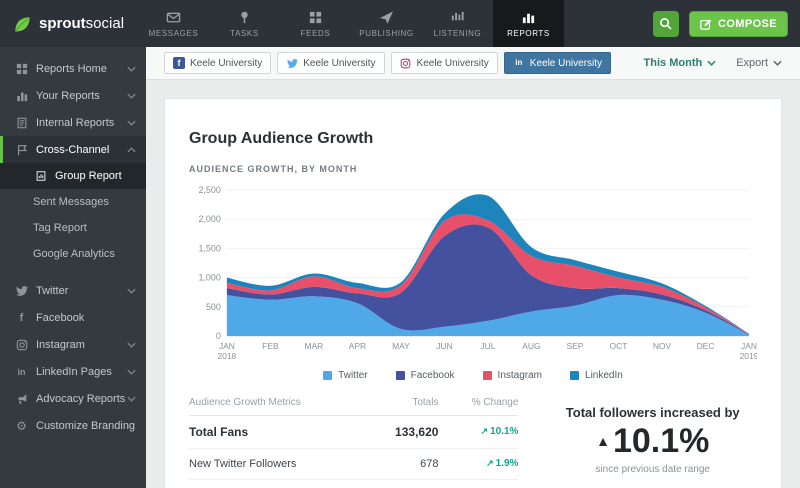 This screenshot has height=488, width=800. What do you see at coordinates (131, 149) in the screenshot?
I see `chevron-up-icon` at bounding box center [131, 149].